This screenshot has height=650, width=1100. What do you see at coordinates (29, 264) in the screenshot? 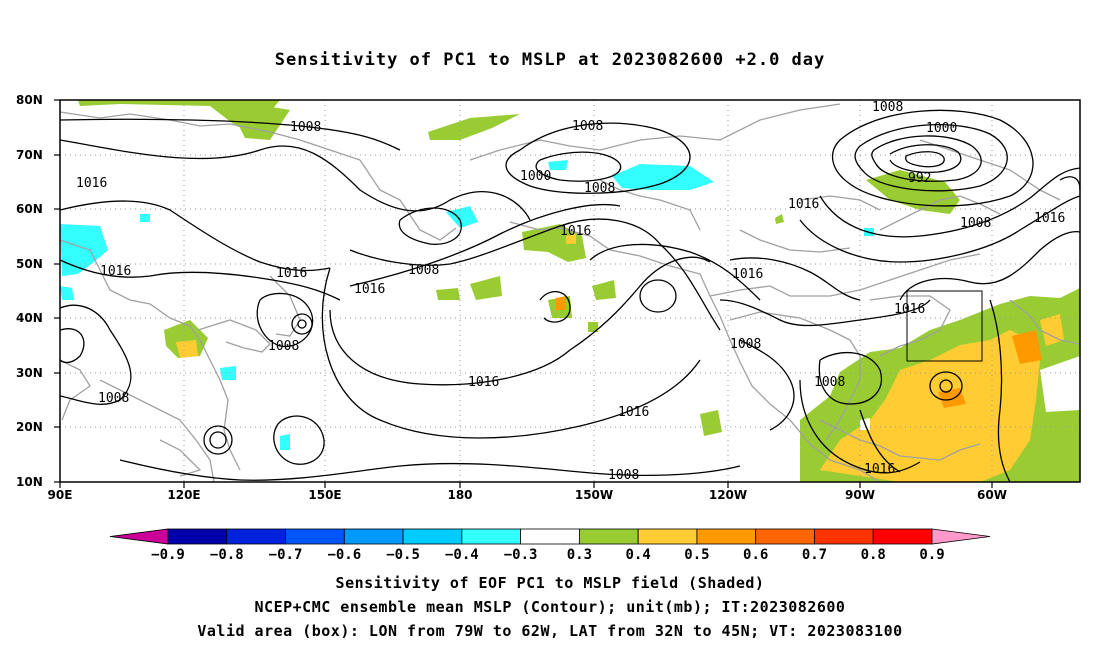
I see `lat-tick-label: 50N` at bounding box center [29, 264].